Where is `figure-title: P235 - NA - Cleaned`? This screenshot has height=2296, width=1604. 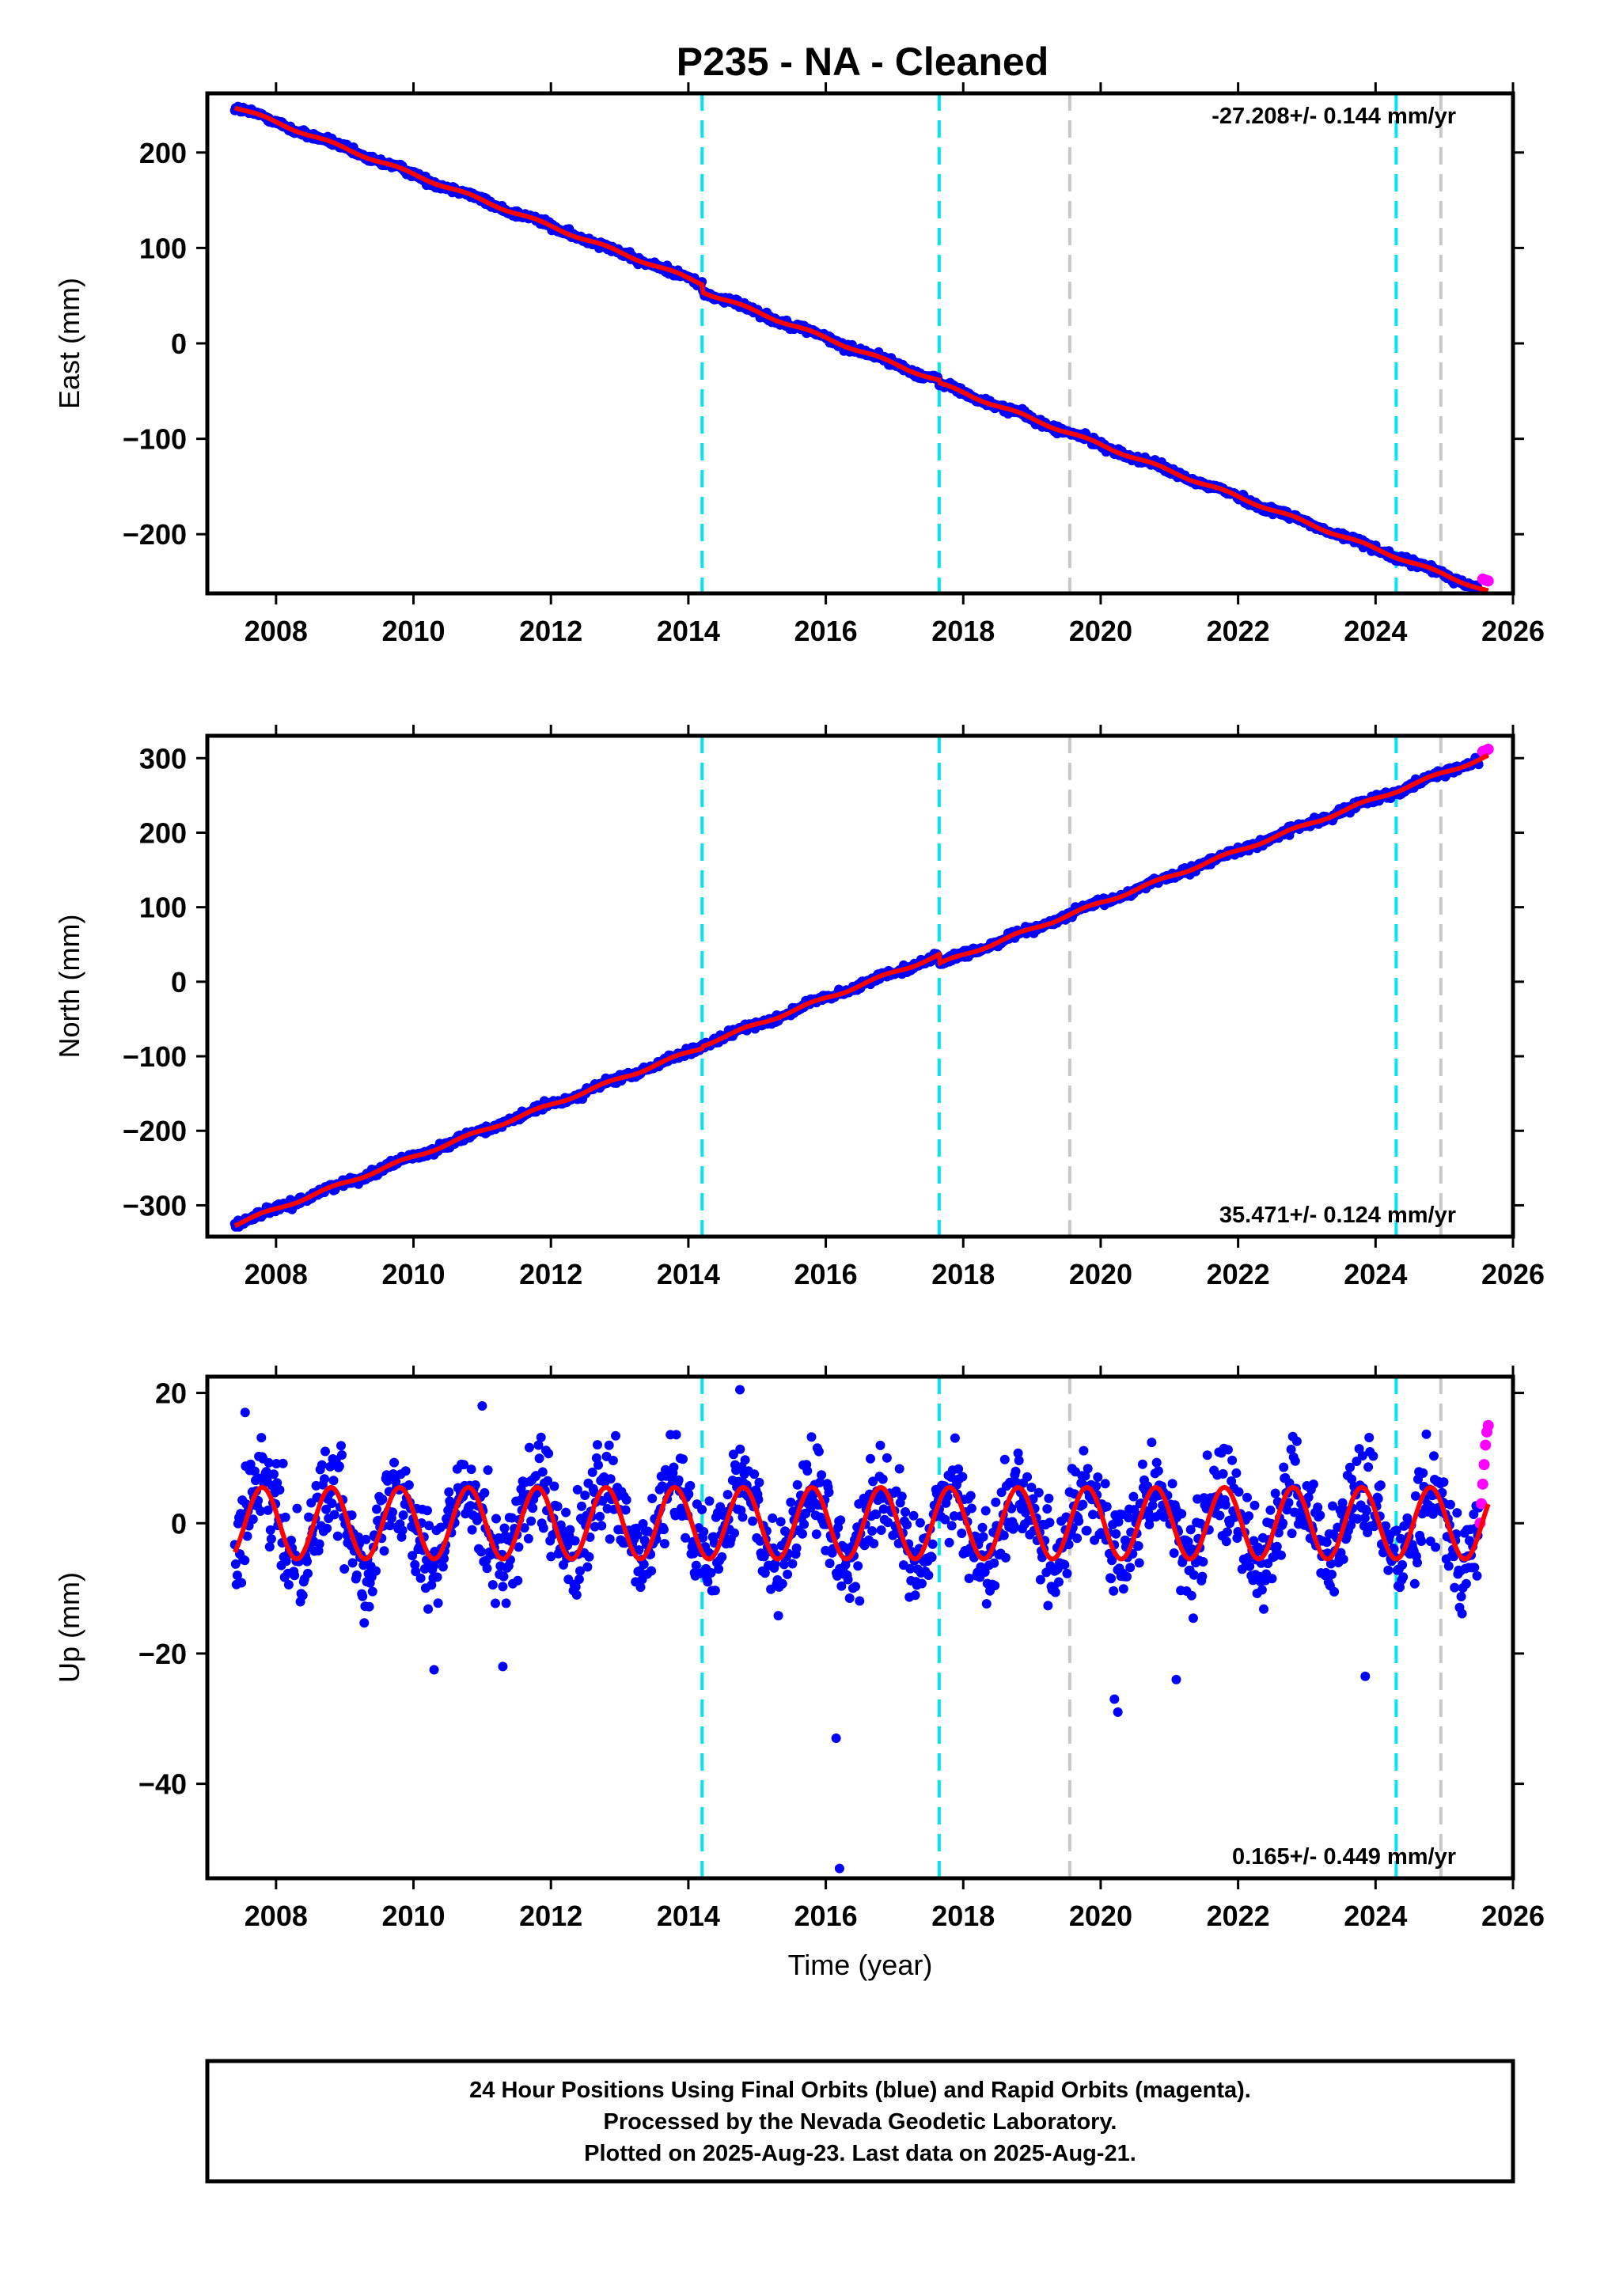
figure-title: P235 - NA - Cleaned is located at coordinates (863, 62).